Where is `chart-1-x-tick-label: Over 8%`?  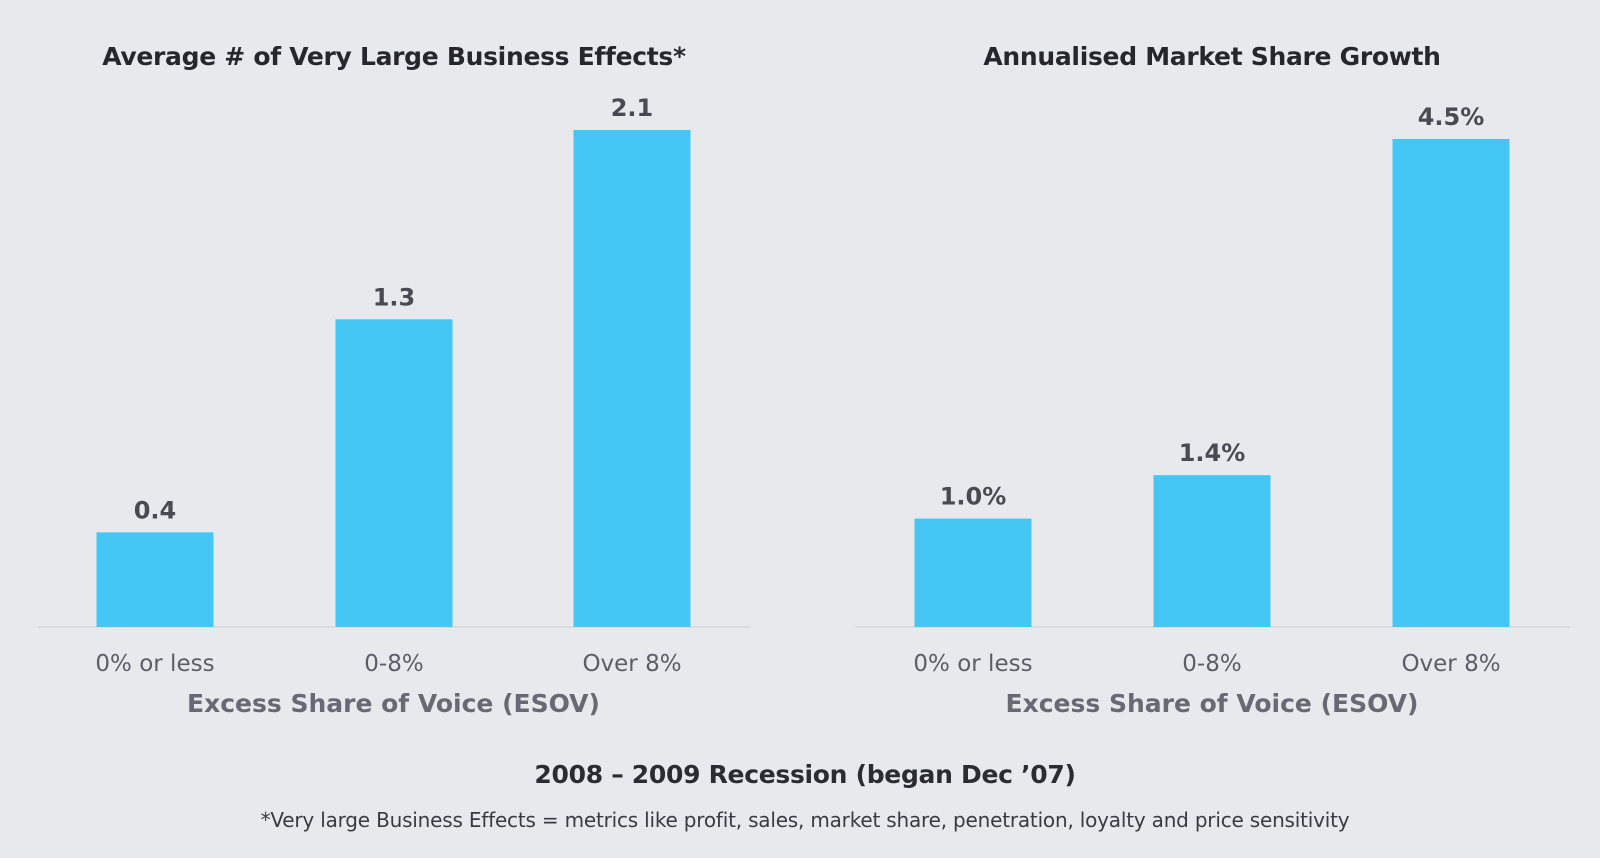 chart-1-x-tick-label: Over 8% is located at coordinates (631, 664).